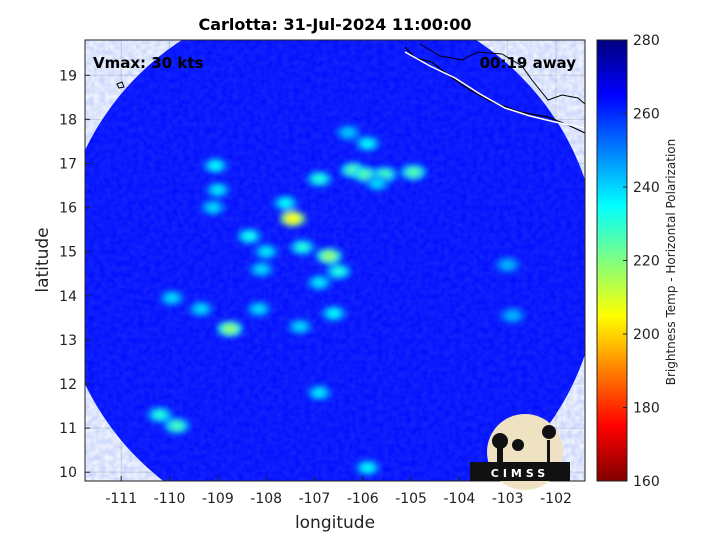  I want to click on x-tick-label: -109, so click(218, 499).